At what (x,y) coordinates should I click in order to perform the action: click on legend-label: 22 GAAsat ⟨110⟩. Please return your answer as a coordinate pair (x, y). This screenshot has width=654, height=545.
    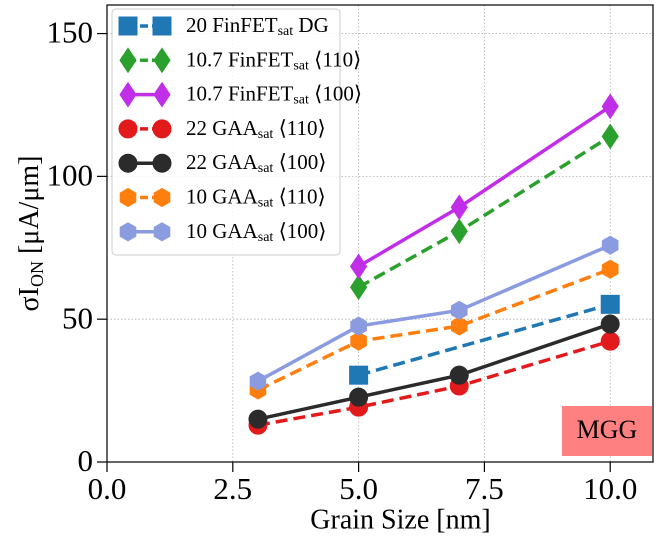
    Looking at the image, I should click on (256, 129).